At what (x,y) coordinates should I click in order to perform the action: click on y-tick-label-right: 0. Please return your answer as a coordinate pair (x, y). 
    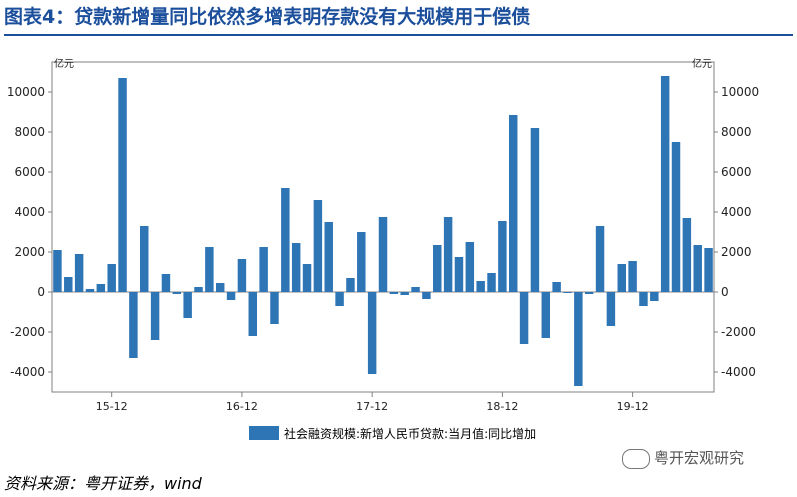
    Looking at the image, I should click on (725, 292).